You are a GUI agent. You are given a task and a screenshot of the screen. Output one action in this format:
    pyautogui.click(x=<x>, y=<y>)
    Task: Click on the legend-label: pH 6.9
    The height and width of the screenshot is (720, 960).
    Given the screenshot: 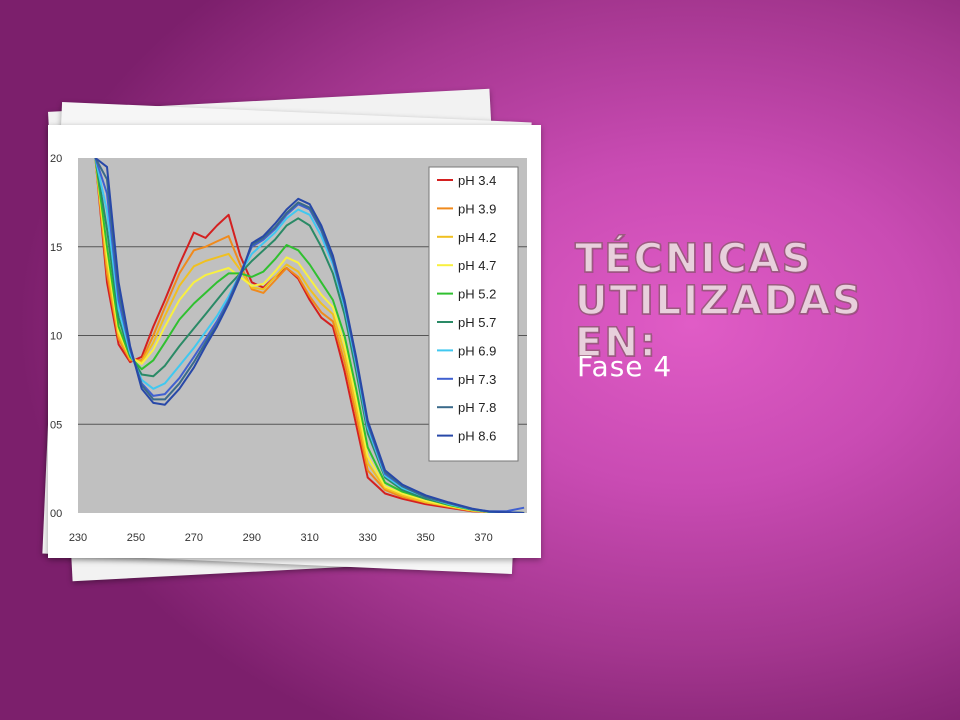 What is the action you would take?
    pyautogui.click(x=477, y=350)
    